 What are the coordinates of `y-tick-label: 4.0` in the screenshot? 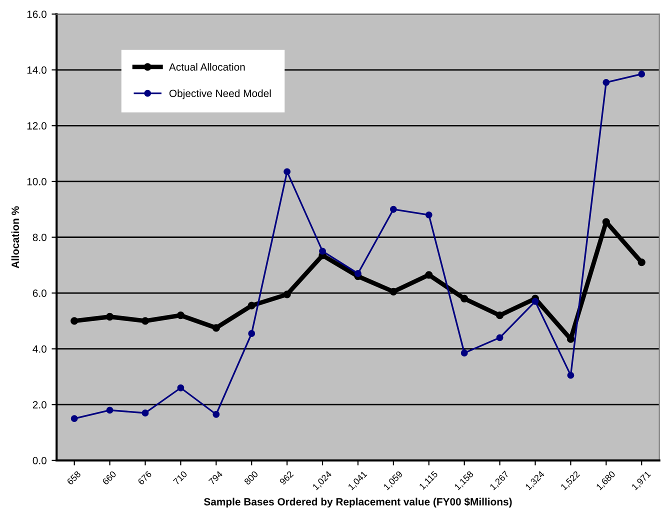 It's located at (39, 349).